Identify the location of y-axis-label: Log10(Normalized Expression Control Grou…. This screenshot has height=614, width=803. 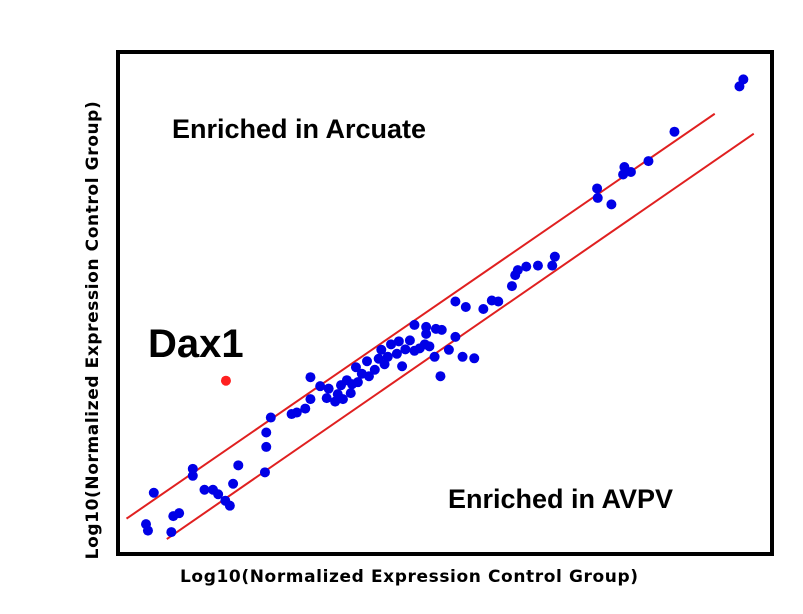
(93, 330).